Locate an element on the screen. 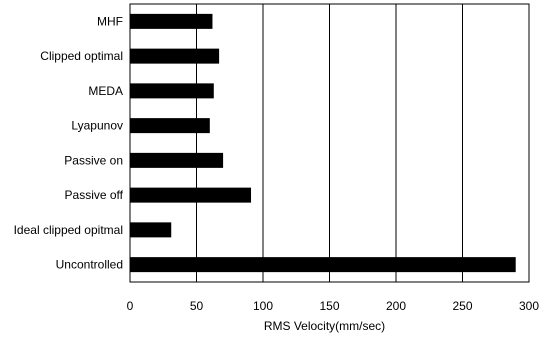 Image resolution: width=547 pixels, height=337 pixels. x-tick-label: 50 is located at coordinates (197, 306).